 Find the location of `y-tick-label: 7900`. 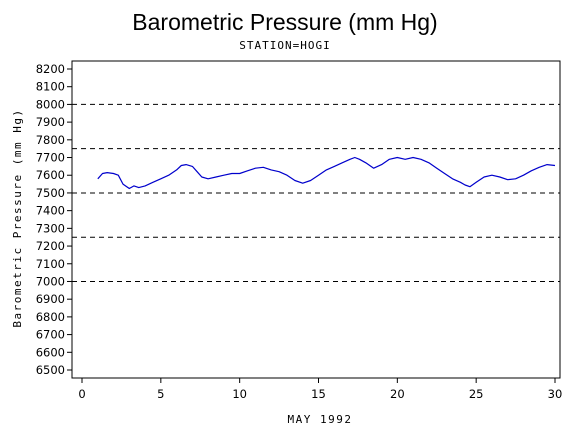

y-tick-label: 7900 is located at coordinates (50, 122).